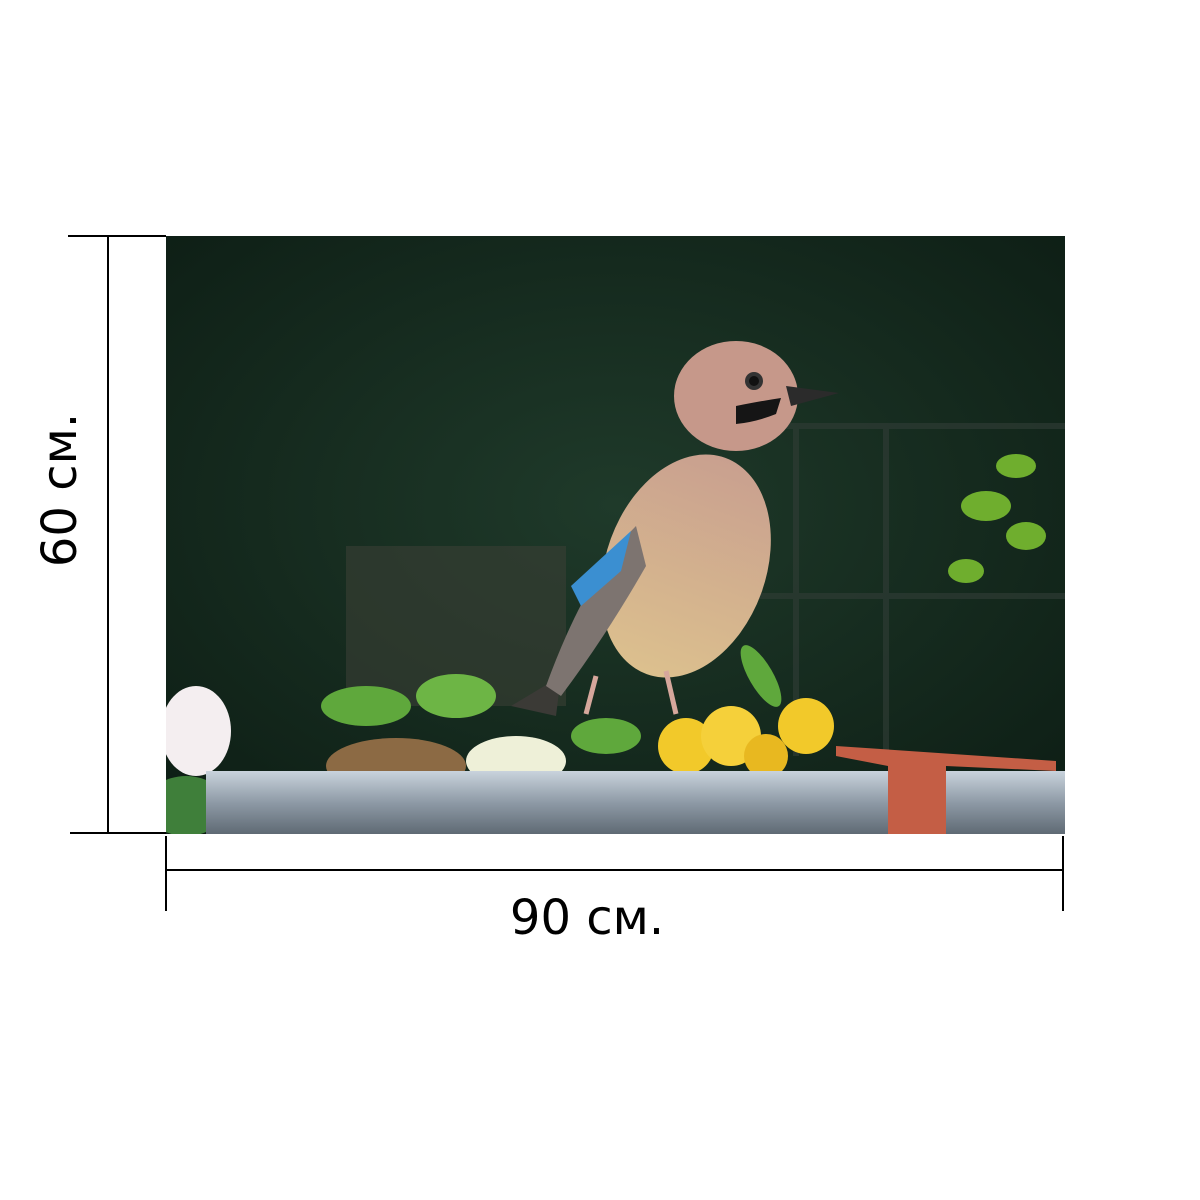 The height and width of the screenshot is (1200, 1200). What do you see at coordinates (166, 873) in the screenshot?
I see `width-tick-left` at bounding box center [166, 873].